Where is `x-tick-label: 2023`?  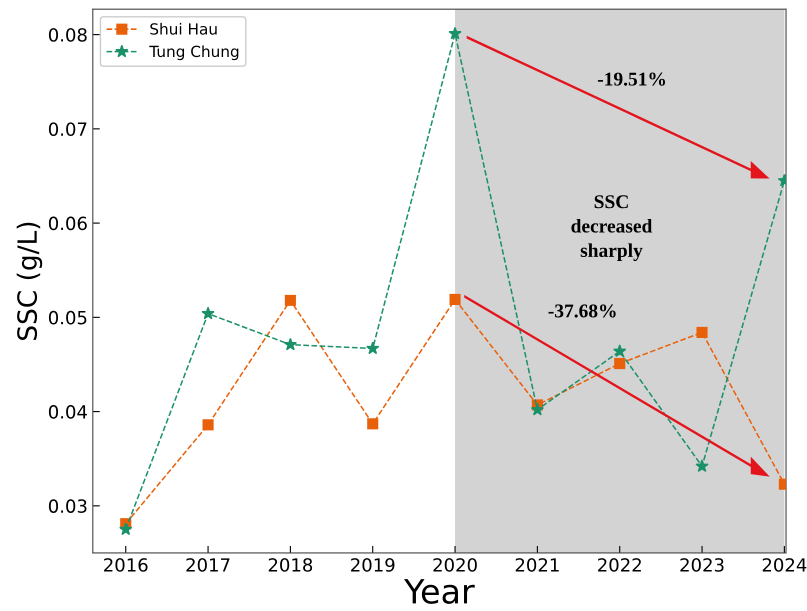
x-tick-label: 2023 is located at coordinates (702, 565).